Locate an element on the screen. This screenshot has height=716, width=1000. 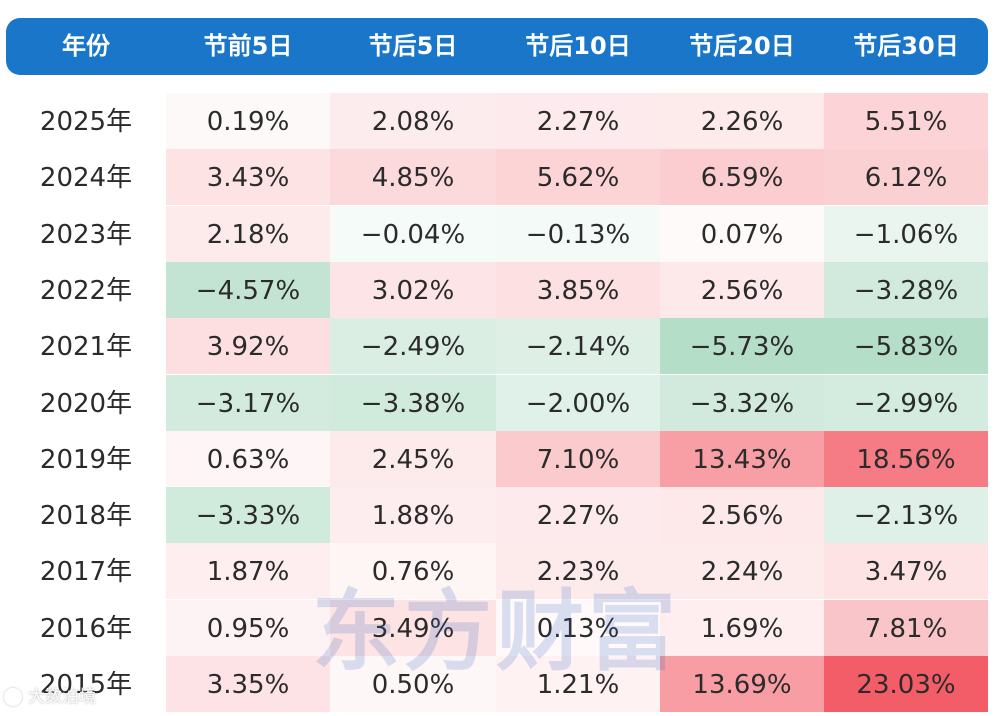
value-cell: 7.81% is located at coordinates (906, 627).